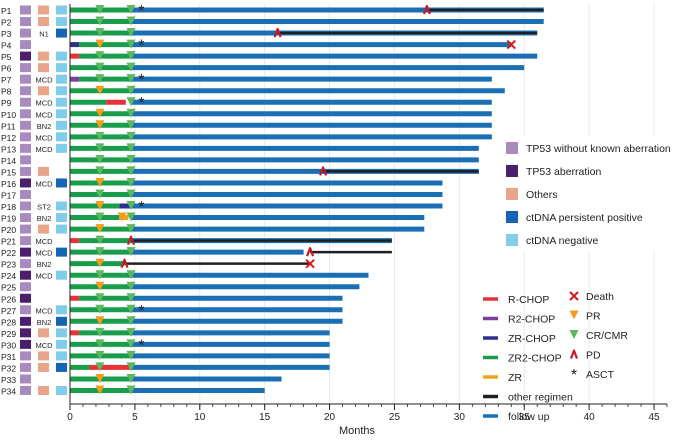 The height and width of the screenshot is (440, 685). I want to click on legend-swatch-others, so click(512, 194).